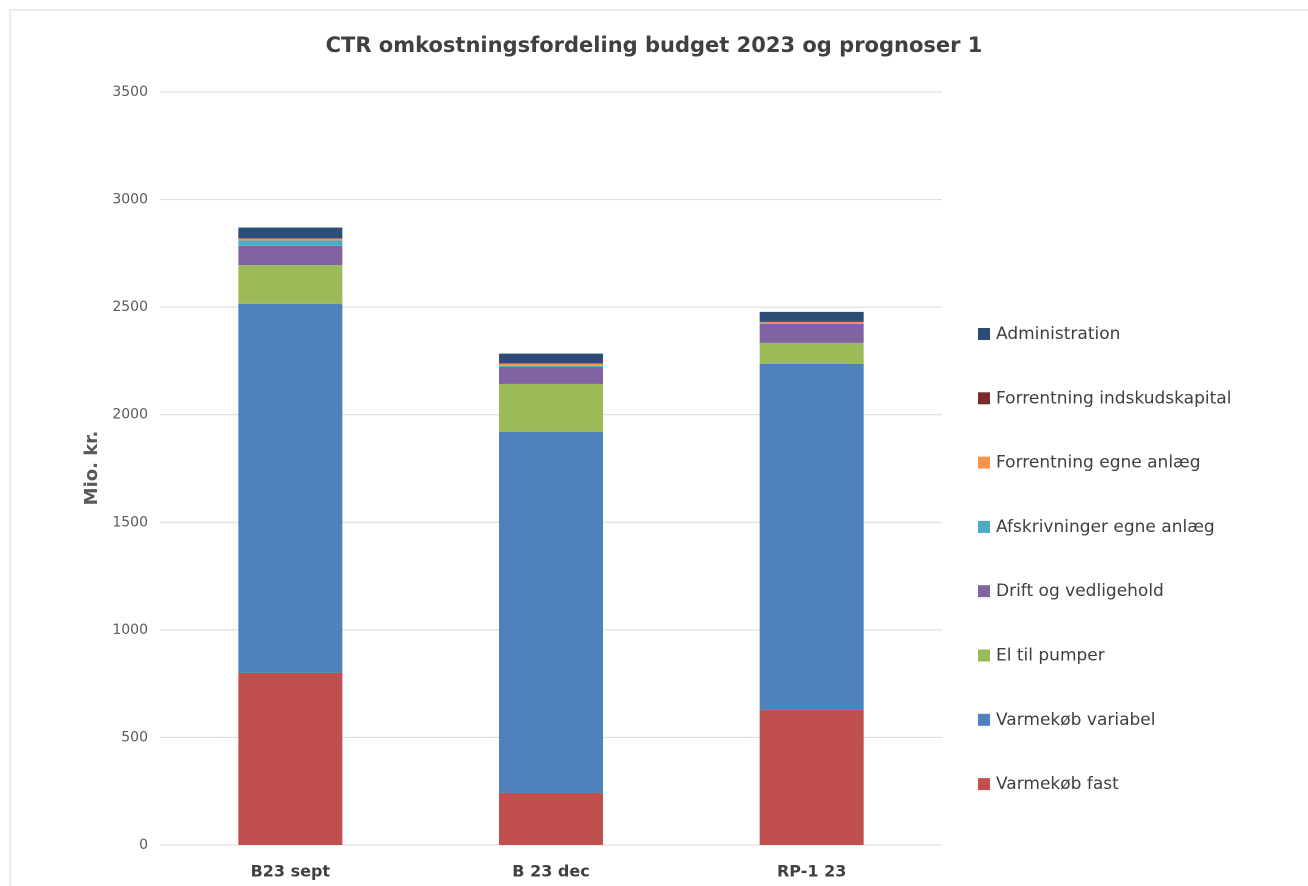 Image resolution: width=1308 pixels, height=886 pixels. Describe the element at coordinates (130, 200) in the screenshot. I see `y-tick-label: 3000` at that location.